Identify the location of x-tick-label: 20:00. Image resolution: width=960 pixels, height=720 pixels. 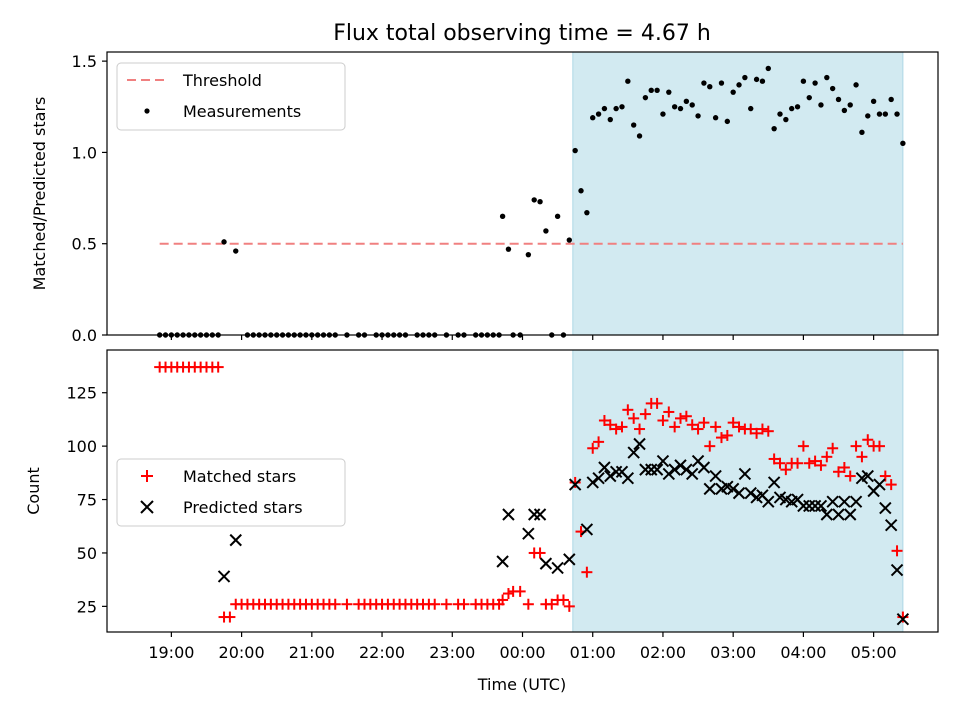
(242, 652).